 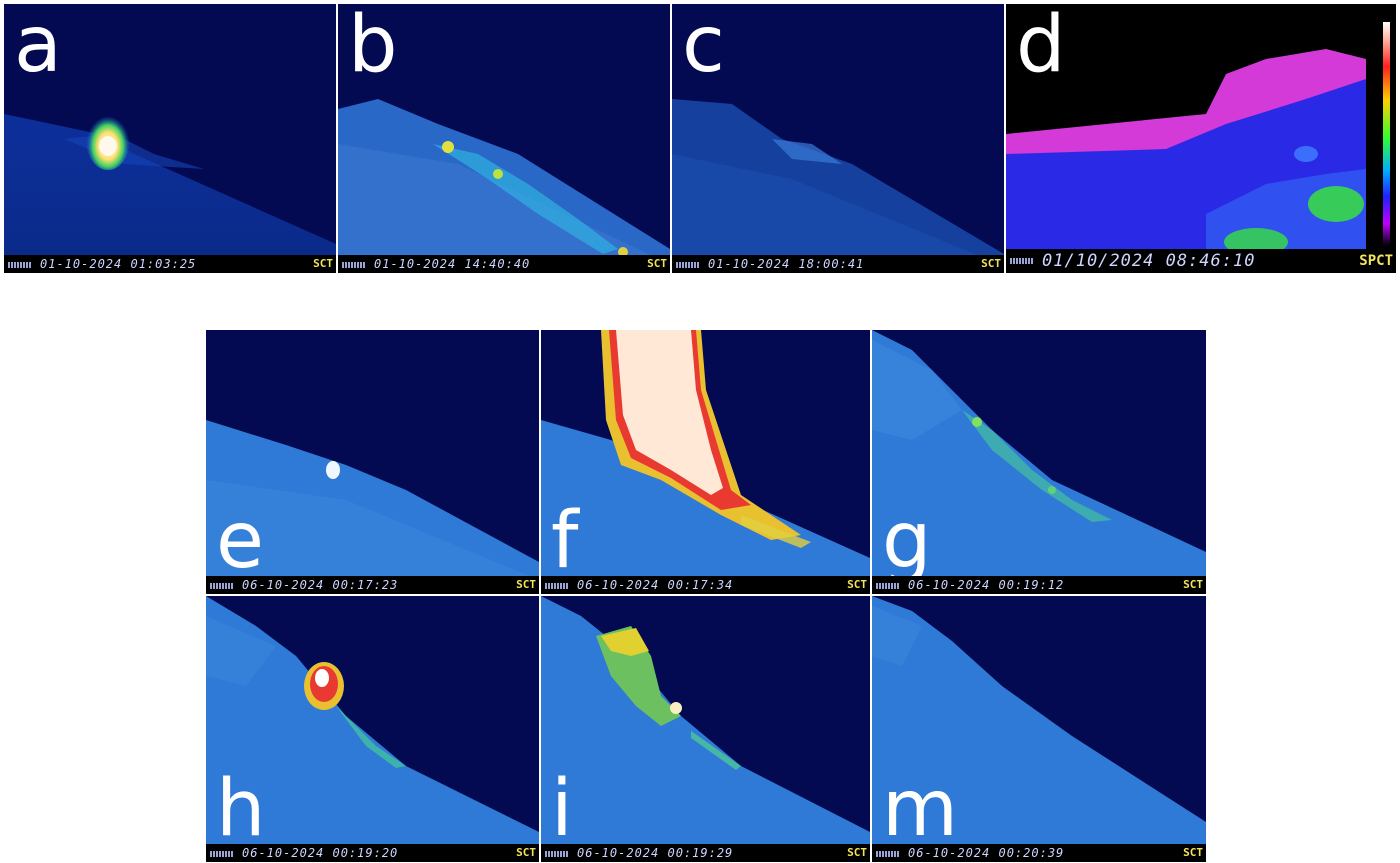 I want to click on panel-h: h 06-10-2024 00:19:20 SCT, so click(x=372, y=729).